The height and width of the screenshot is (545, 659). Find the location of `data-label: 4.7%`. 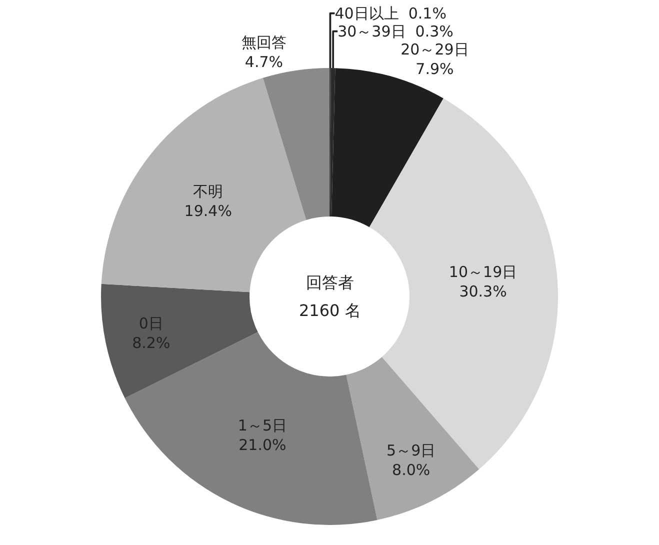

data-label: 4.7% is located at coordinates (264, 61).